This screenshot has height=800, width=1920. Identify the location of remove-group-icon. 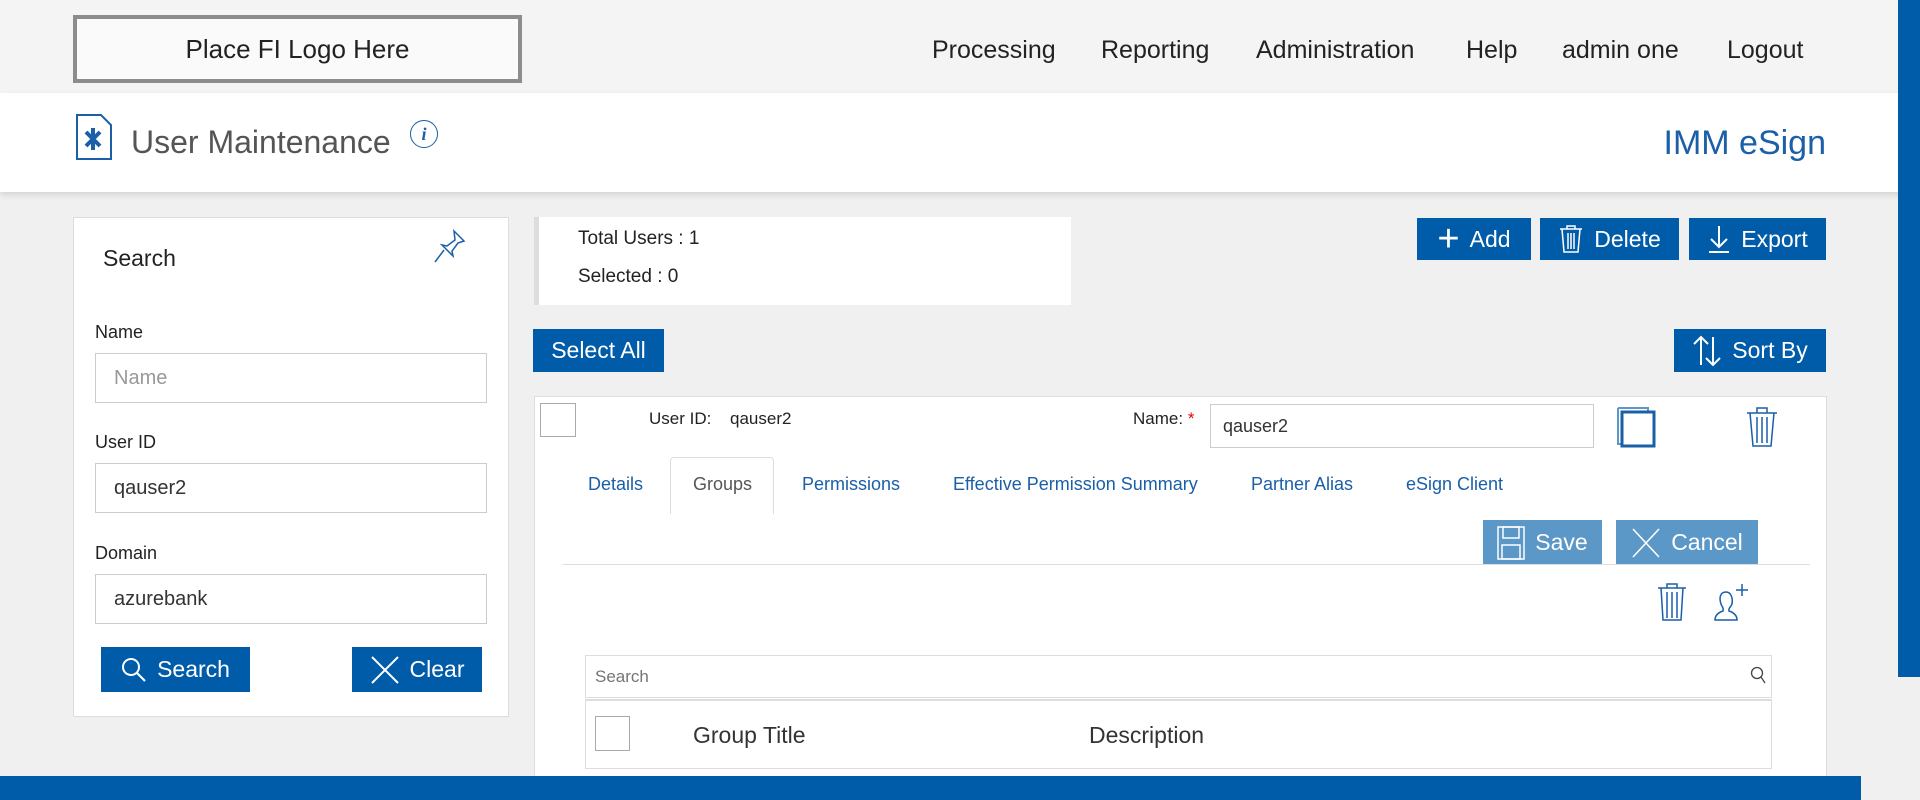
(1672, 602).